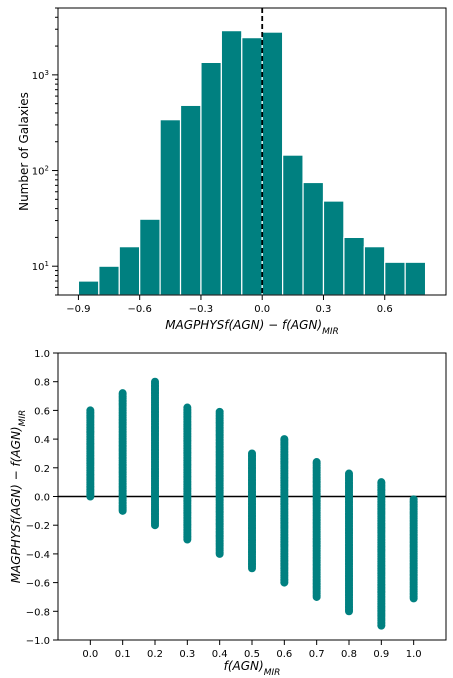  Describe the element at coordinates (40, 171) in the screenshot. I see `y-tick-label: 10²` at that location.